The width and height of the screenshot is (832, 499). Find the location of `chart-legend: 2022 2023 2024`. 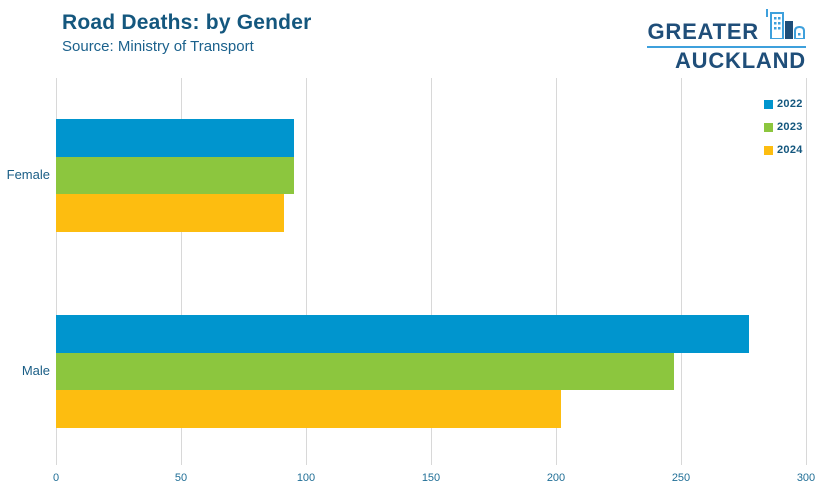

chart-legend: 2022 2023 2024 is located at coordinates (783, 127).